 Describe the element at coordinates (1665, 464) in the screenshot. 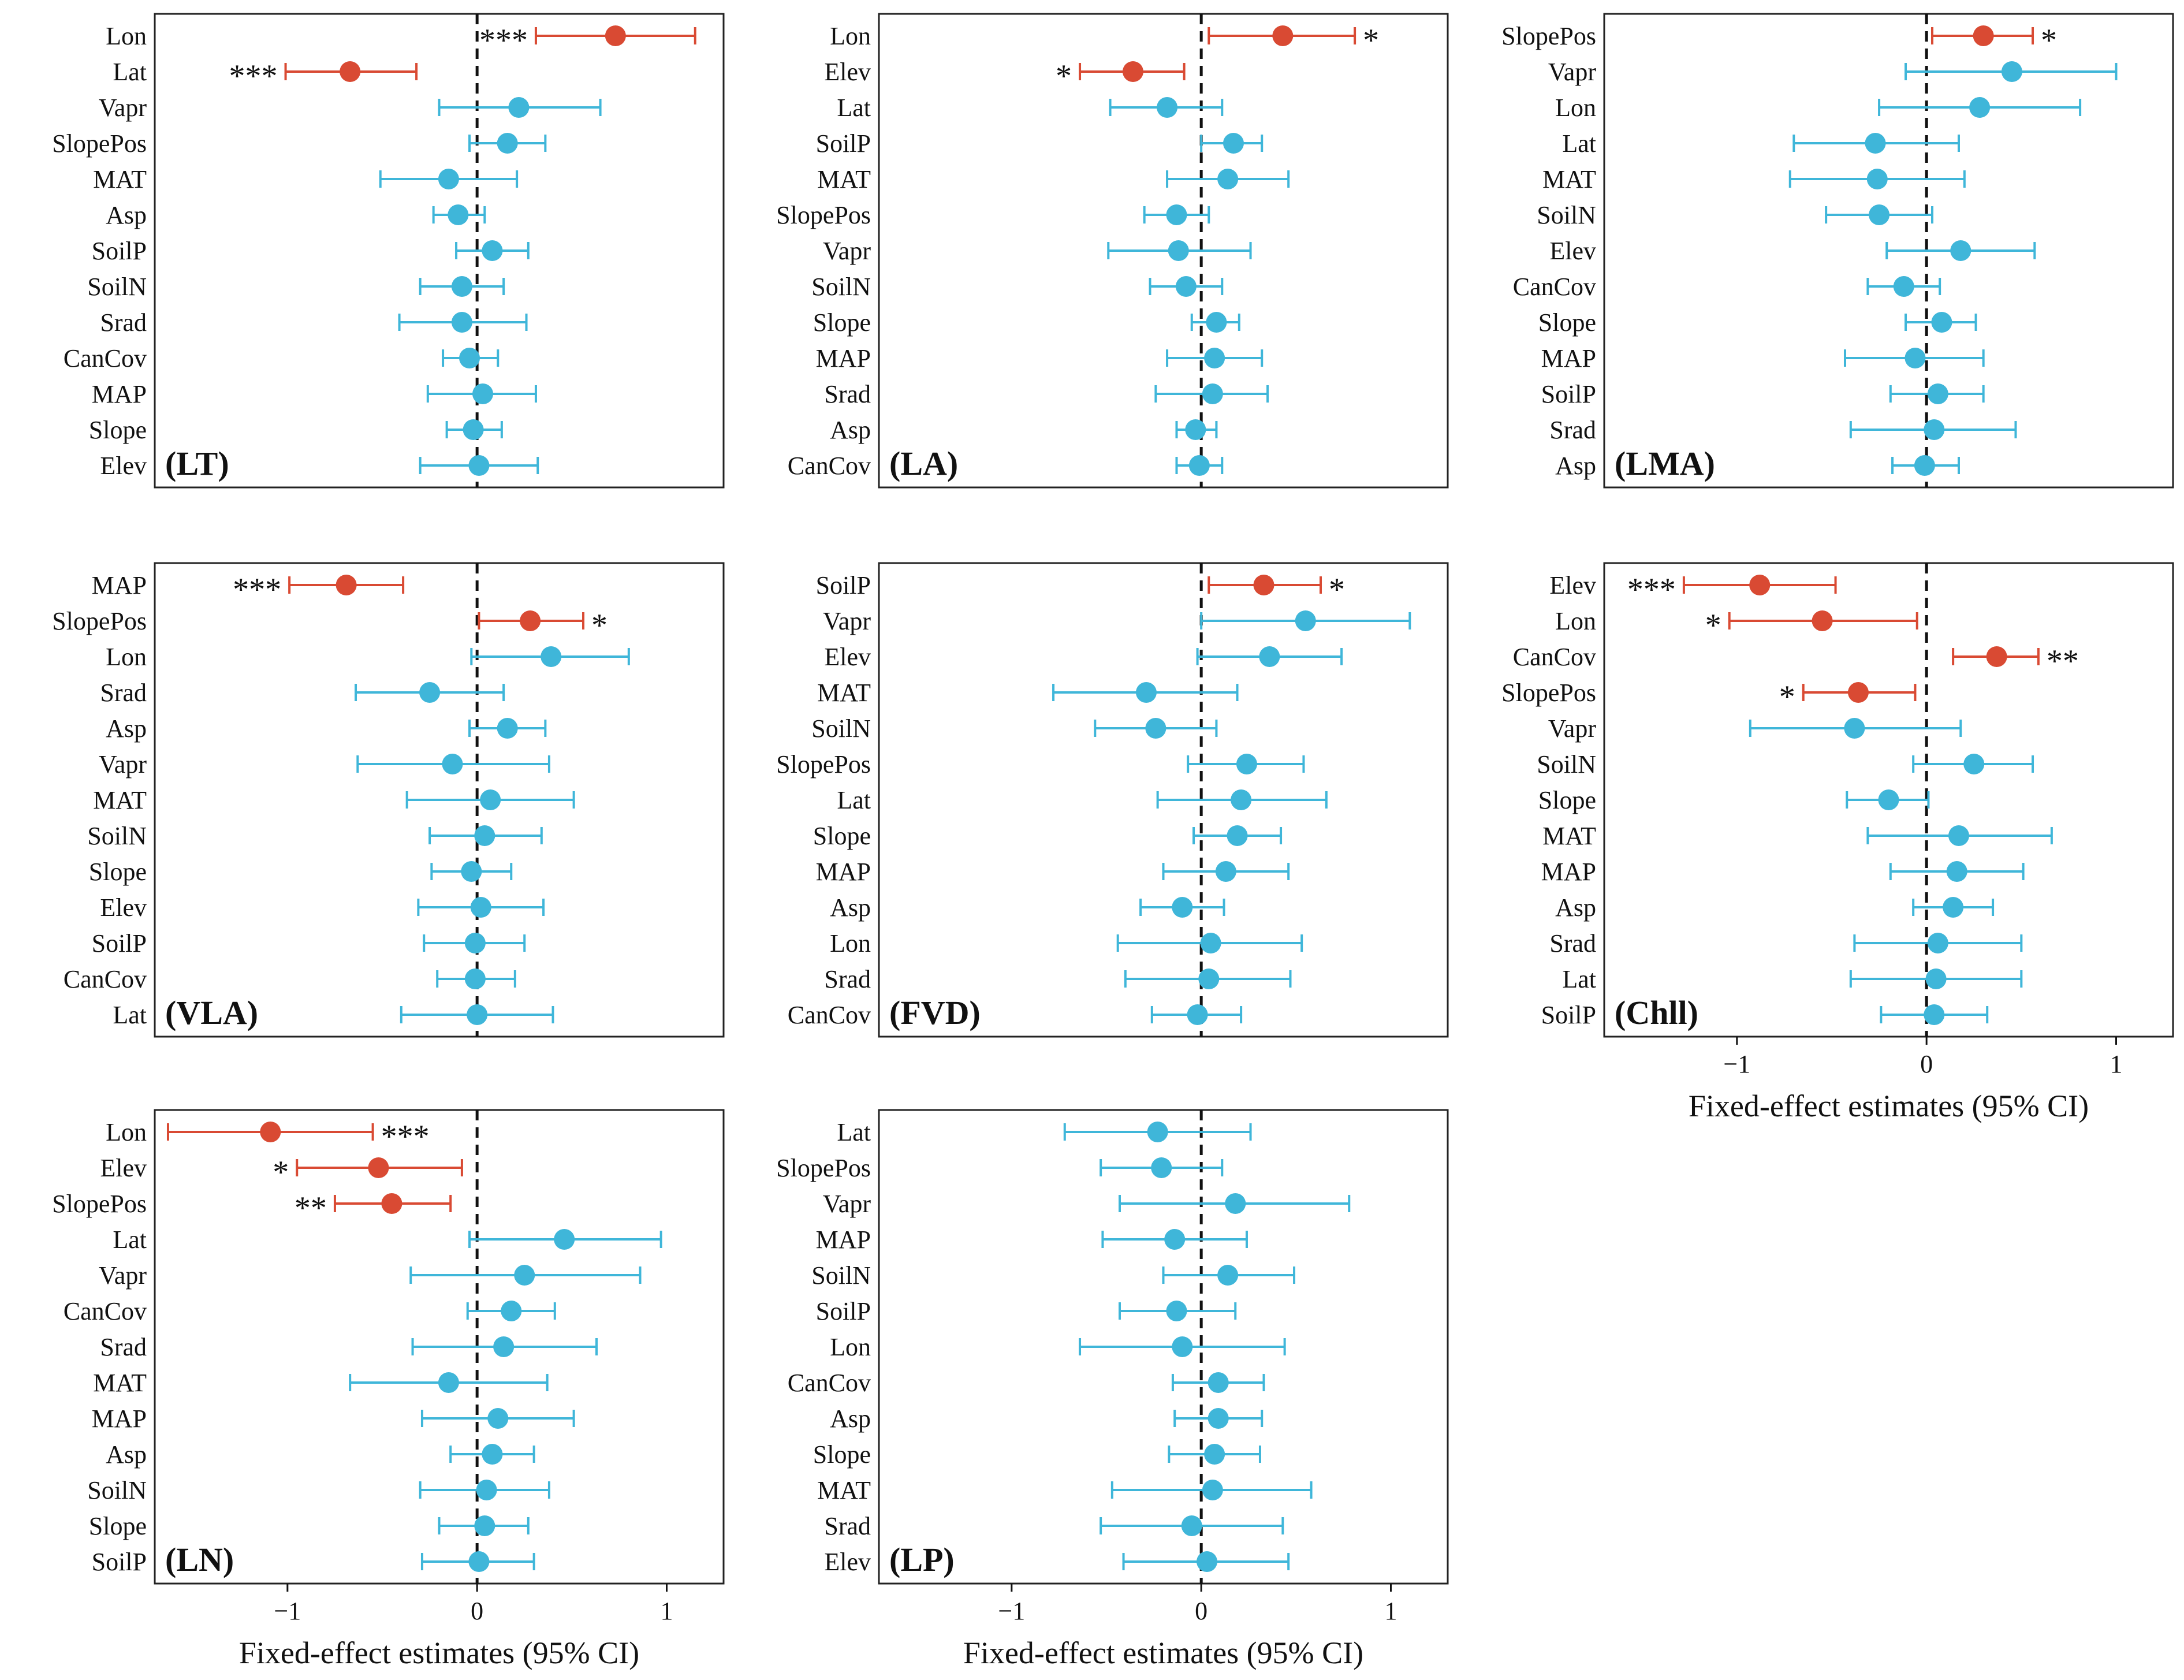

I see `panel-title: (LMA)` at that location.